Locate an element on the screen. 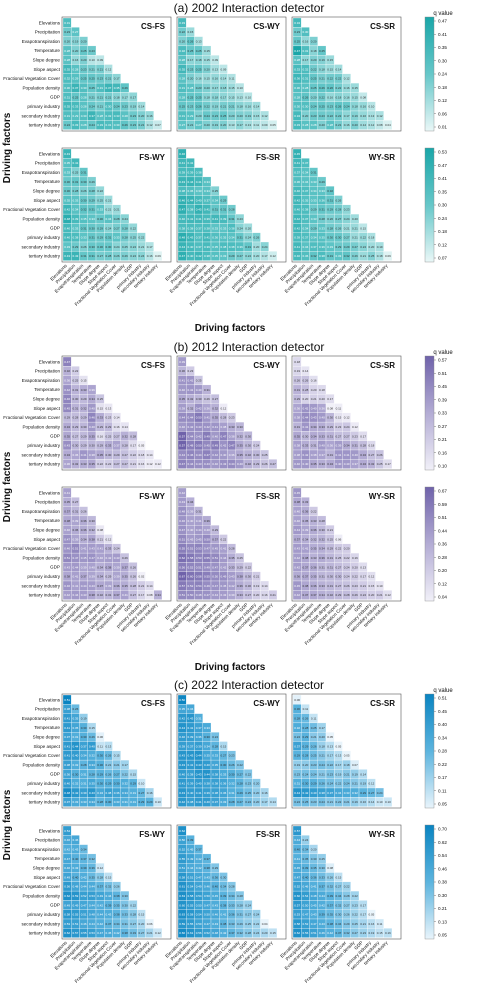 The width and height of the screenshot is (498, 994). y-axis-label: Driving factors is located at coordinates (7, 824).